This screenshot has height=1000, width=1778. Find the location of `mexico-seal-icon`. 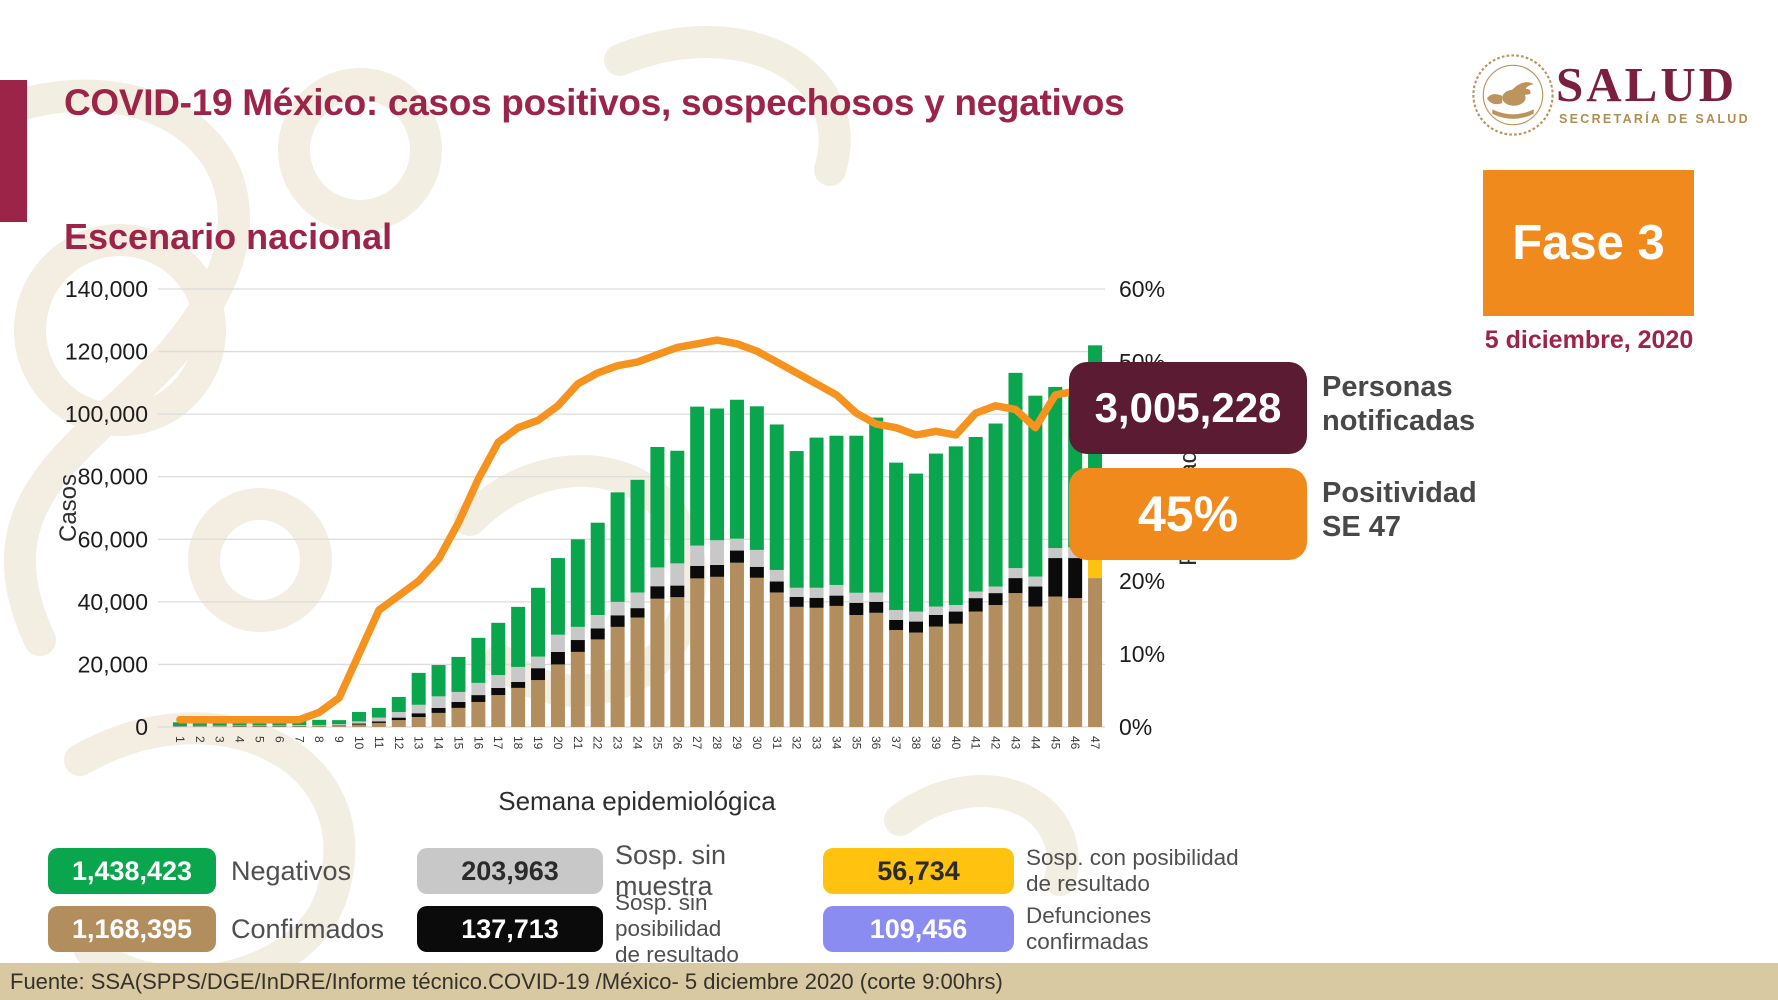

mexico-seal-icon is located at coordinates (1513, 95).